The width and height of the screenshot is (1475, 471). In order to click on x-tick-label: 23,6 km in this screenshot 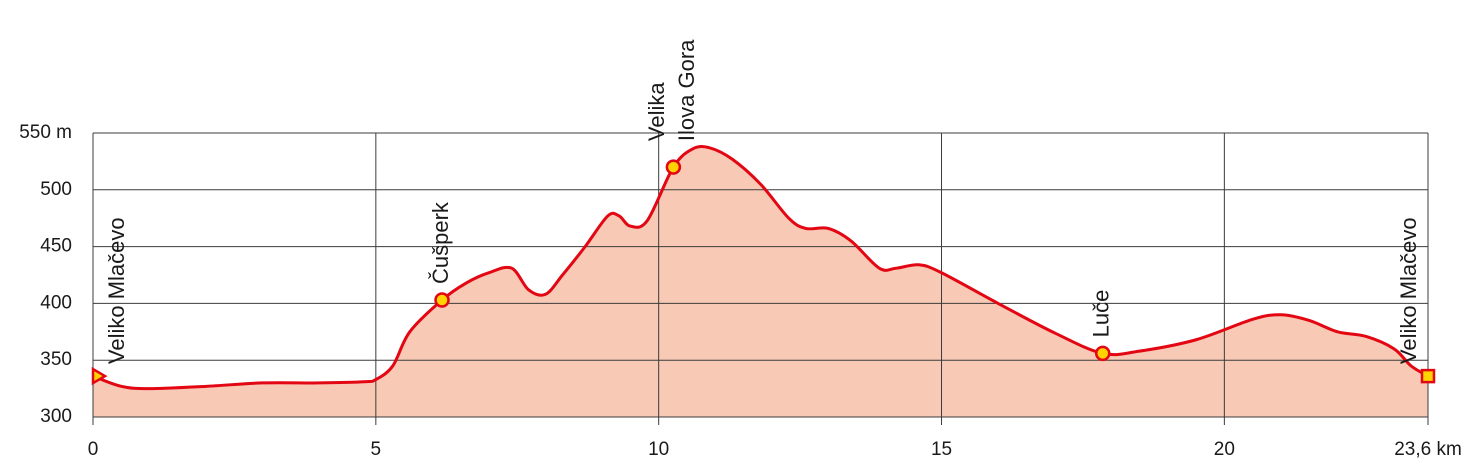, I will do `click(1428, 449)`.